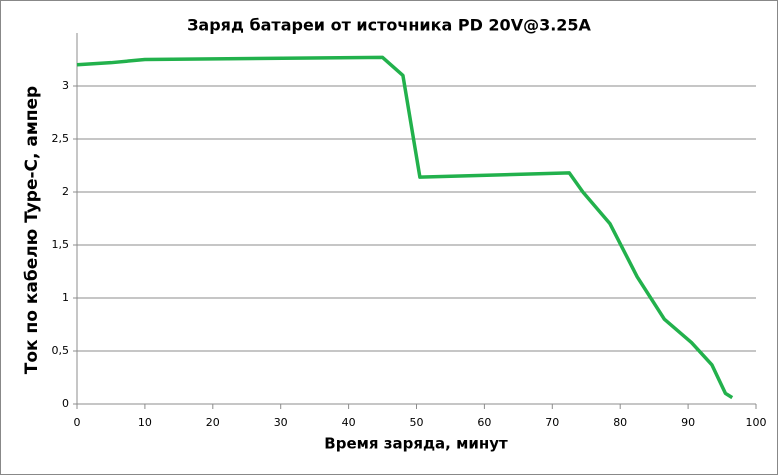 The height and width of the screenshot is (475, 778). I want to click on y-tick-label: 1, so click(65, 297).